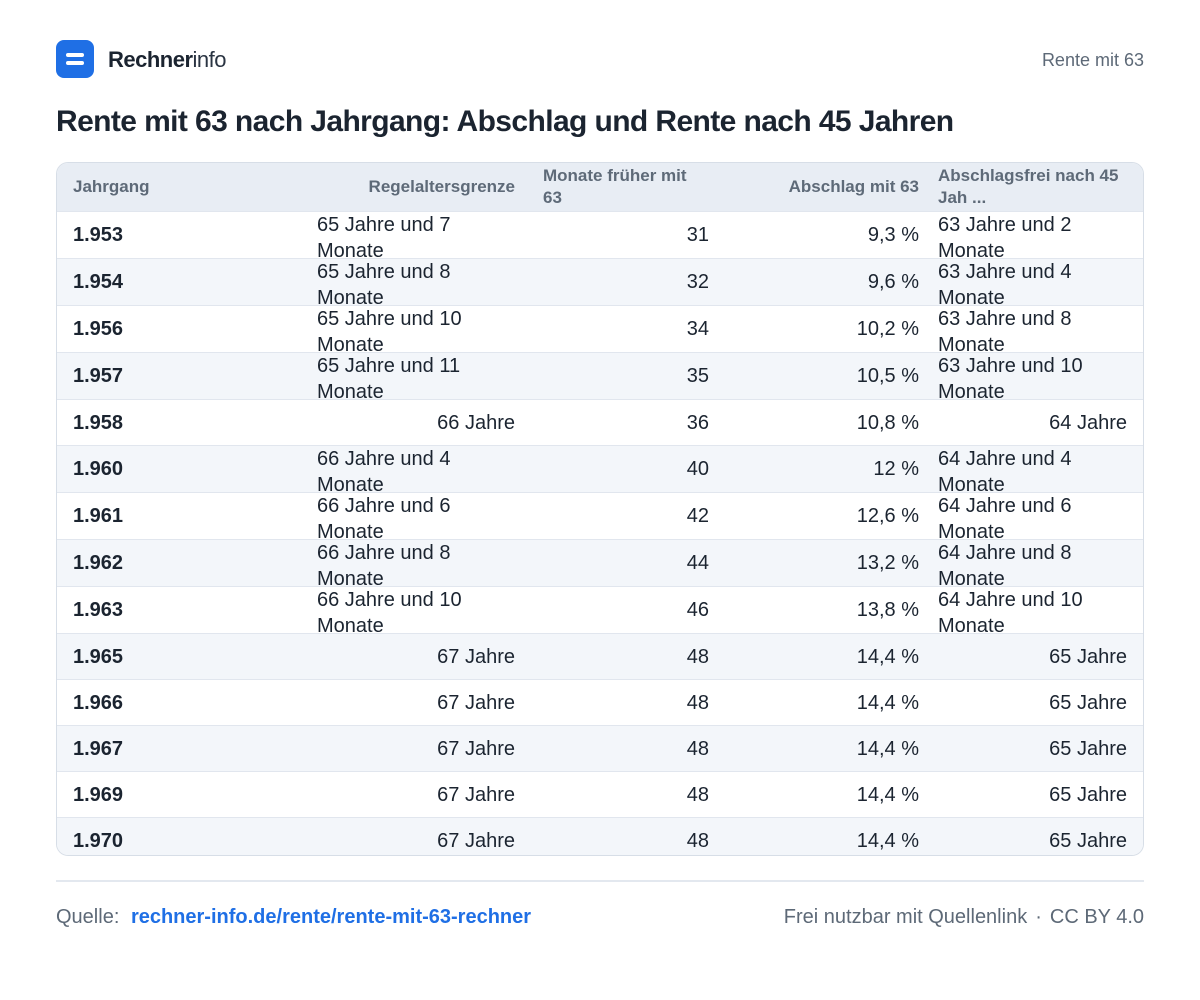 The image size is (1200, 1000). I want to click on cell-regelaltersgrenze: 65 Jahre und 7 Monate, so click(415, 235).